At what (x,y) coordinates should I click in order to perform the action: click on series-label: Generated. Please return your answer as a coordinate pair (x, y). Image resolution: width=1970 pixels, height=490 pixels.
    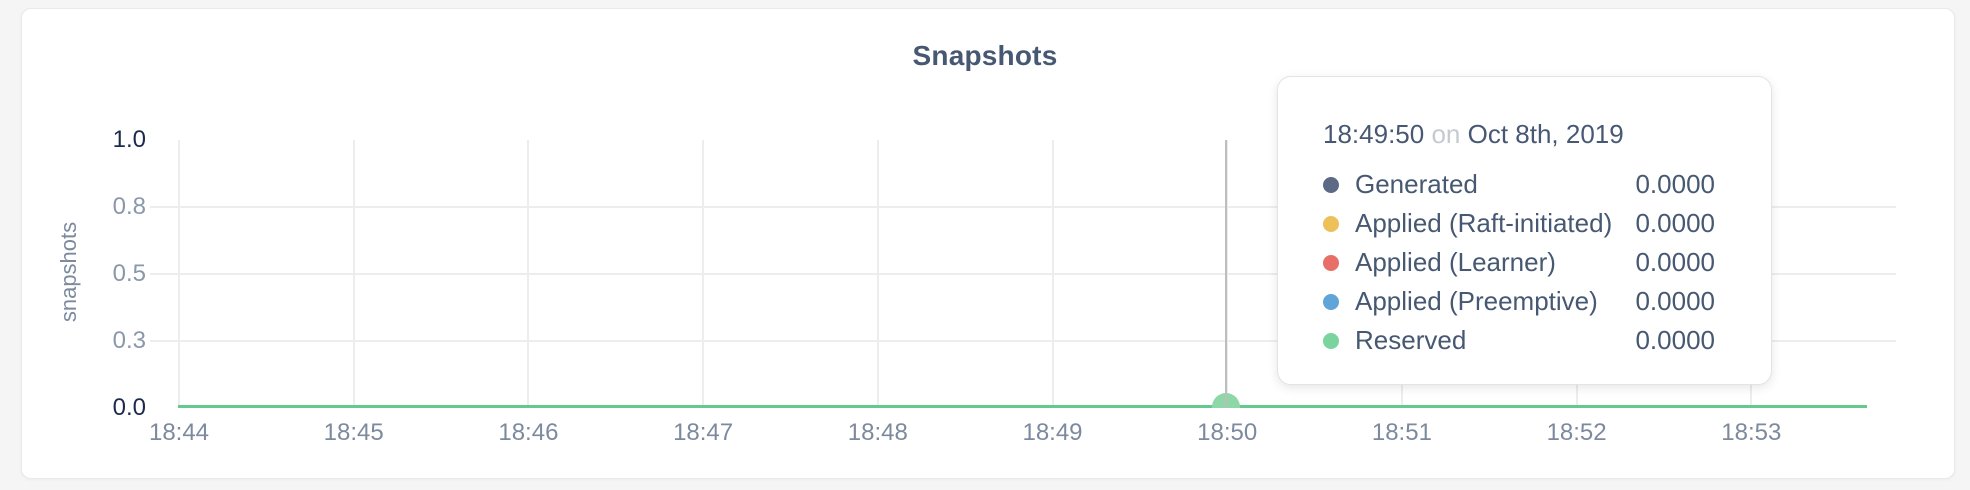
    Looking at the image, I should click on (1416, 184).